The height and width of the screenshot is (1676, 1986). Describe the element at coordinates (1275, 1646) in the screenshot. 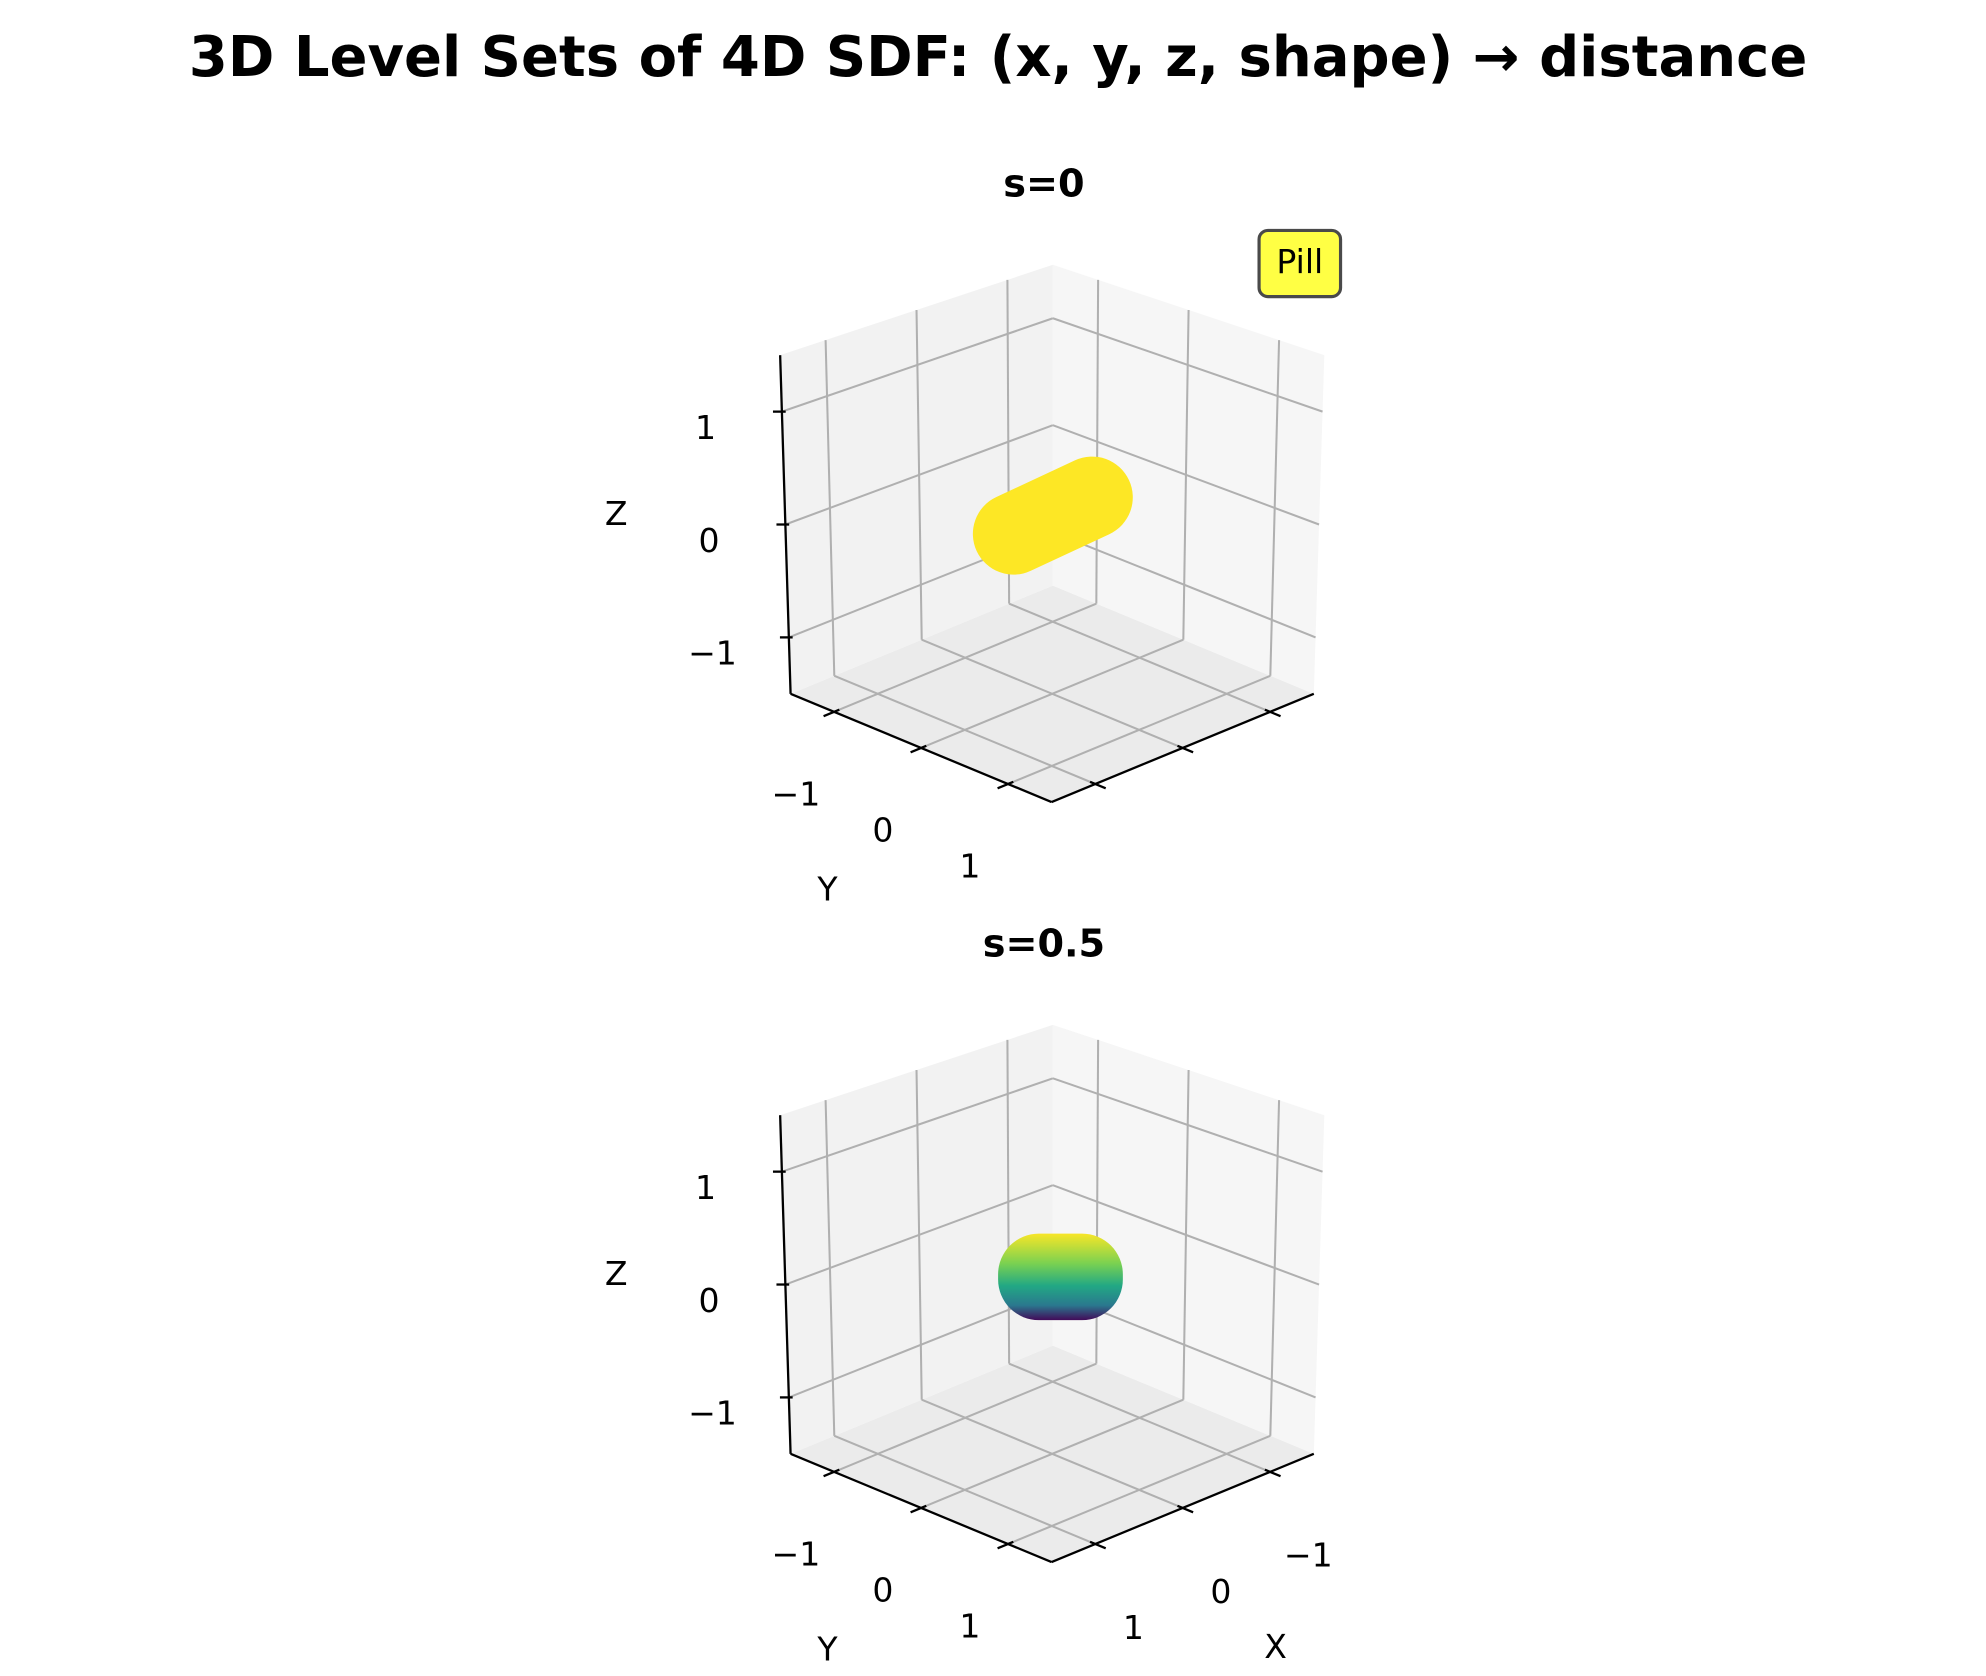

I see `x-axis-label: X` at that location.